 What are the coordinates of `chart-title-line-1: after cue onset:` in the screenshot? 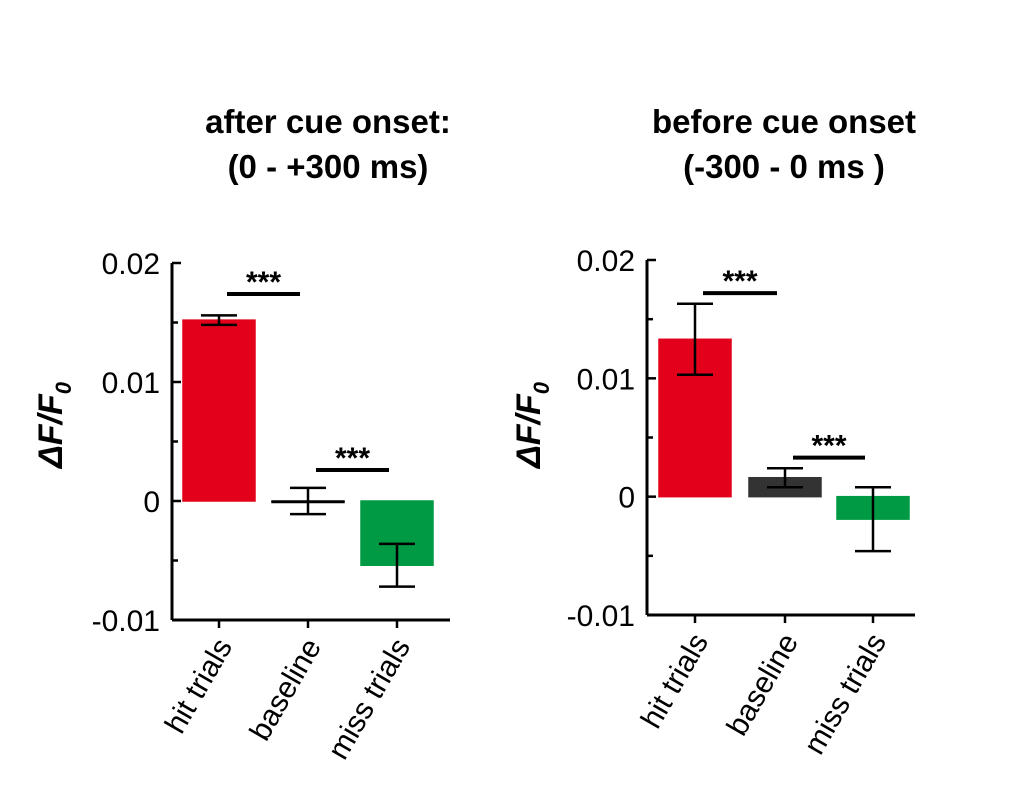 It's located at (328, 121).